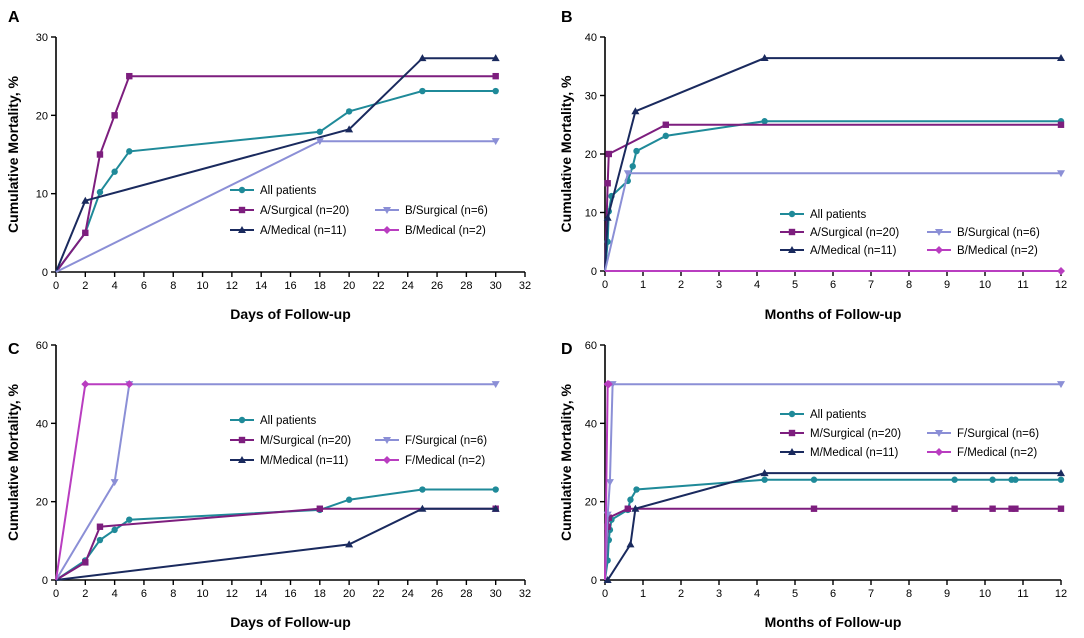 This screenshot has height=638, width=1084. I want to click on panel-letter: C, so click(14, 349).